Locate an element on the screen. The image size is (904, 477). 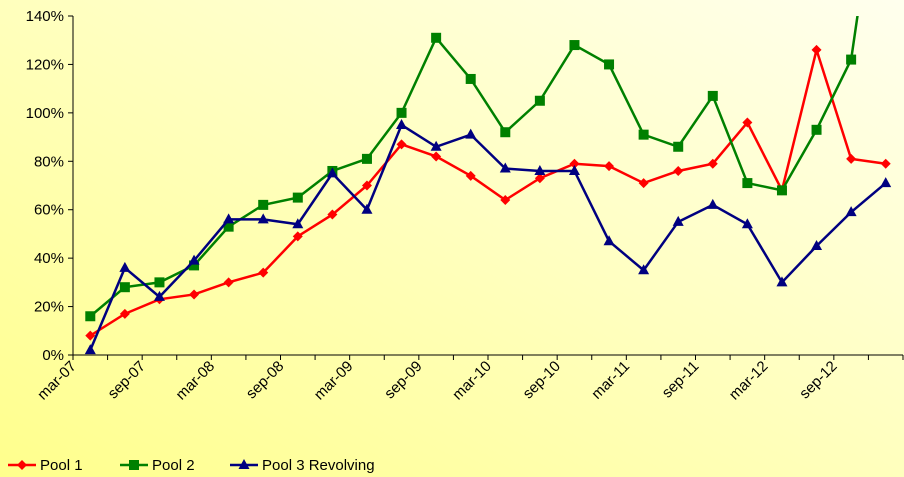
legend-label: Pool 2 is located at coordinates (173, 465).